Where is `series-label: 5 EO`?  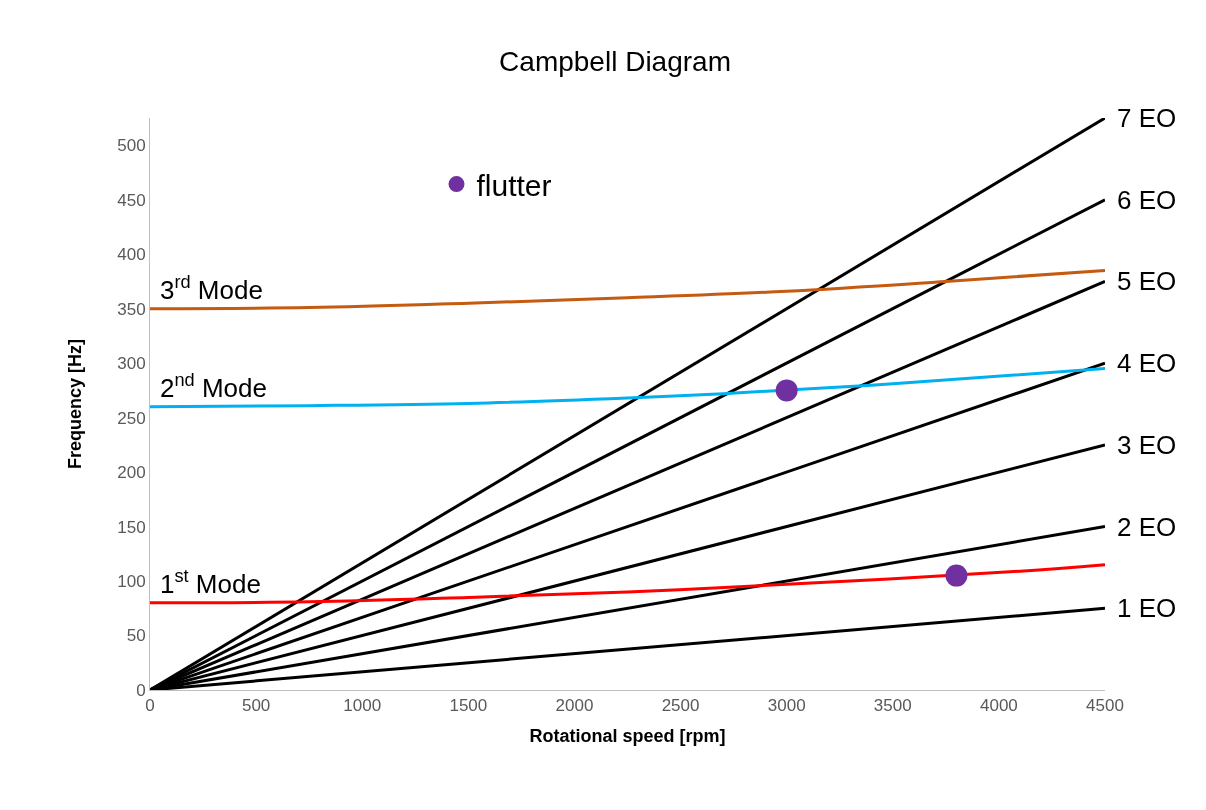
series-label: 5 EO is located at coordinates (1147, 281).